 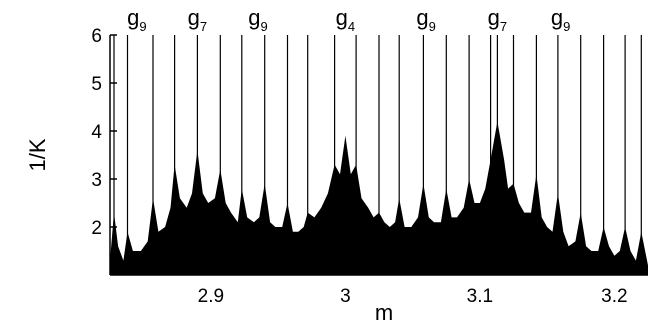 I want to click on y-tick-label: 5, so click(x=96, y=84).